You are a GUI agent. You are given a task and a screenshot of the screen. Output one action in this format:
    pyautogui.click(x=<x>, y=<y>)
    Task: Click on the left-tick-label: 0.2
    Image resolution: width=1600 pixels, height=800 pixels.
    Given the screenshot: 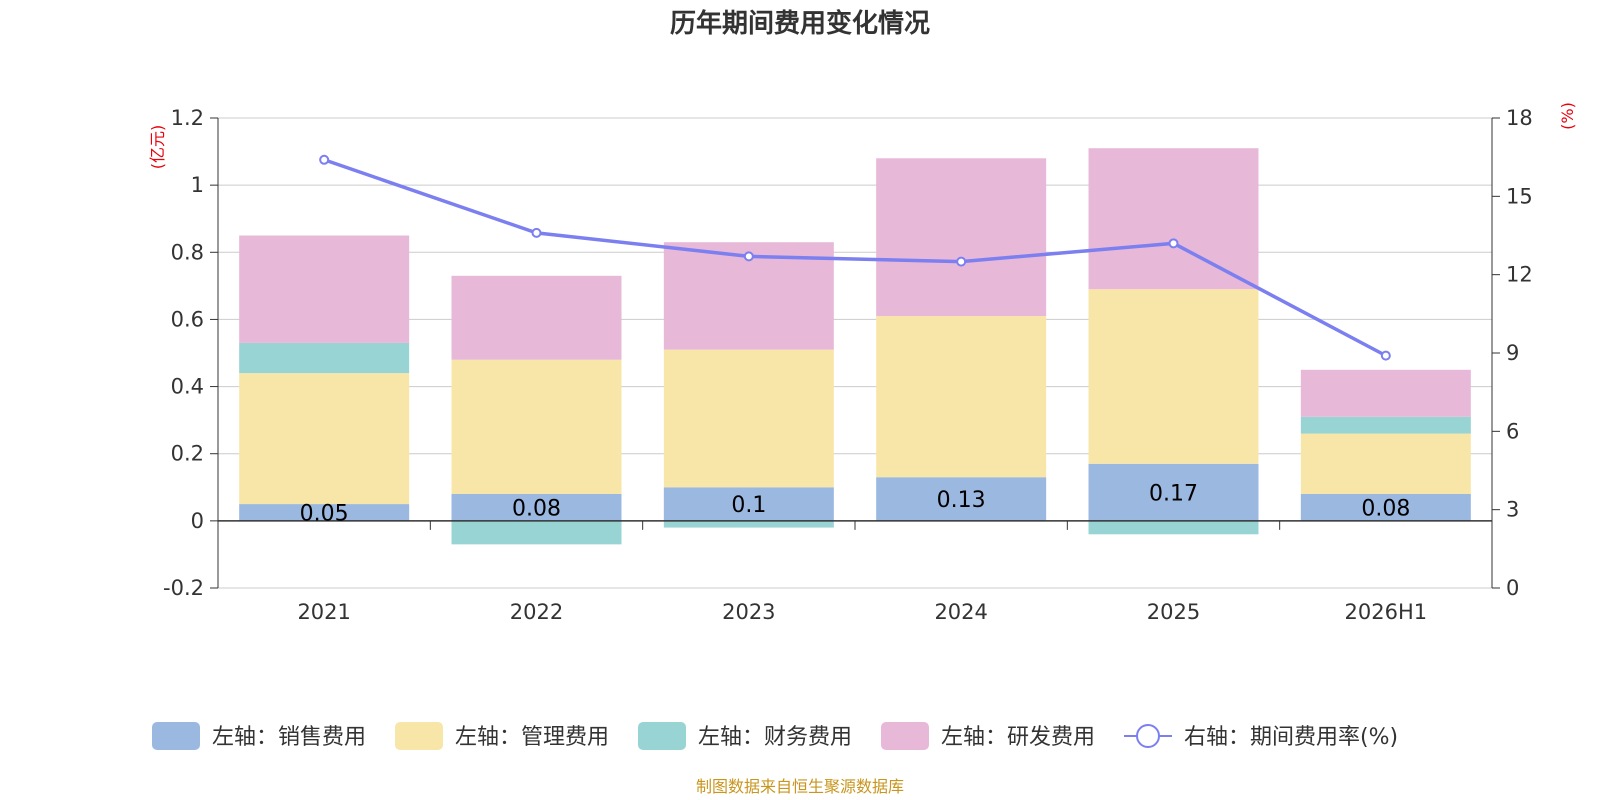 What is the action you would take?
    pyautogui.click(x=187, y=454)
    